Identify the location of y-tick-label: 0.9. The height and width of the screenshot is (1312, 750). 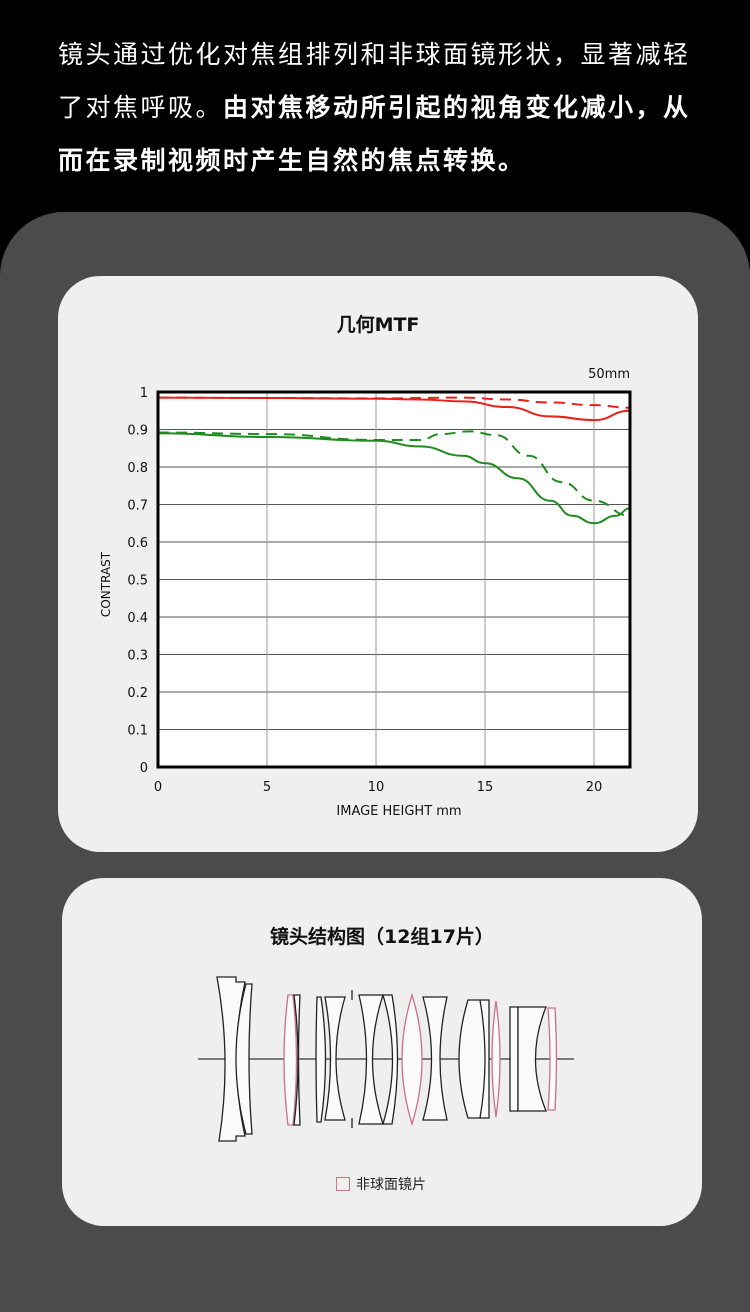
(137, 431).